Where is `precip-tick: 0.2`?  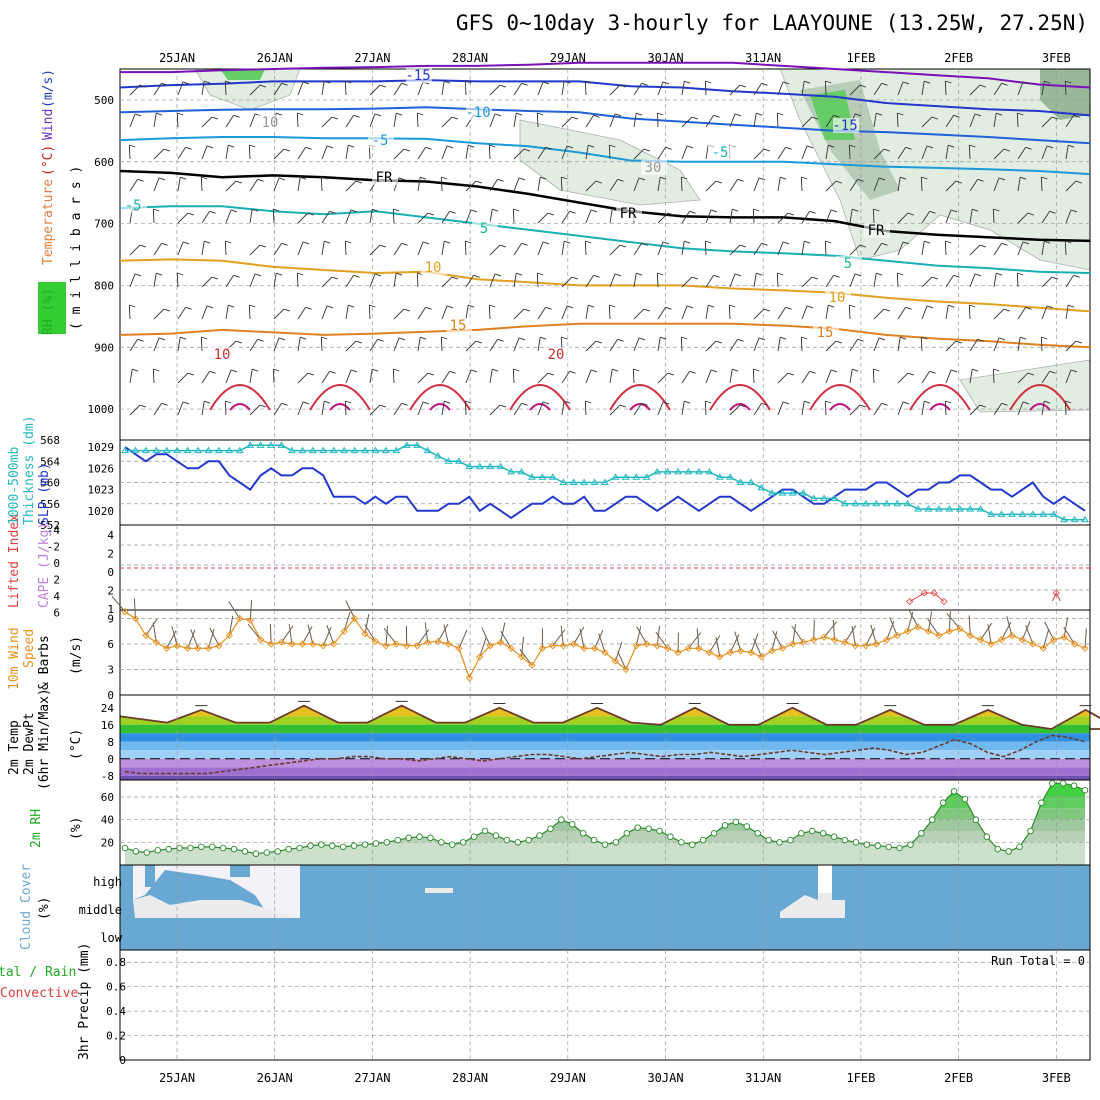
precip-tick: 0.2 is located at coordinates (116, 1036).